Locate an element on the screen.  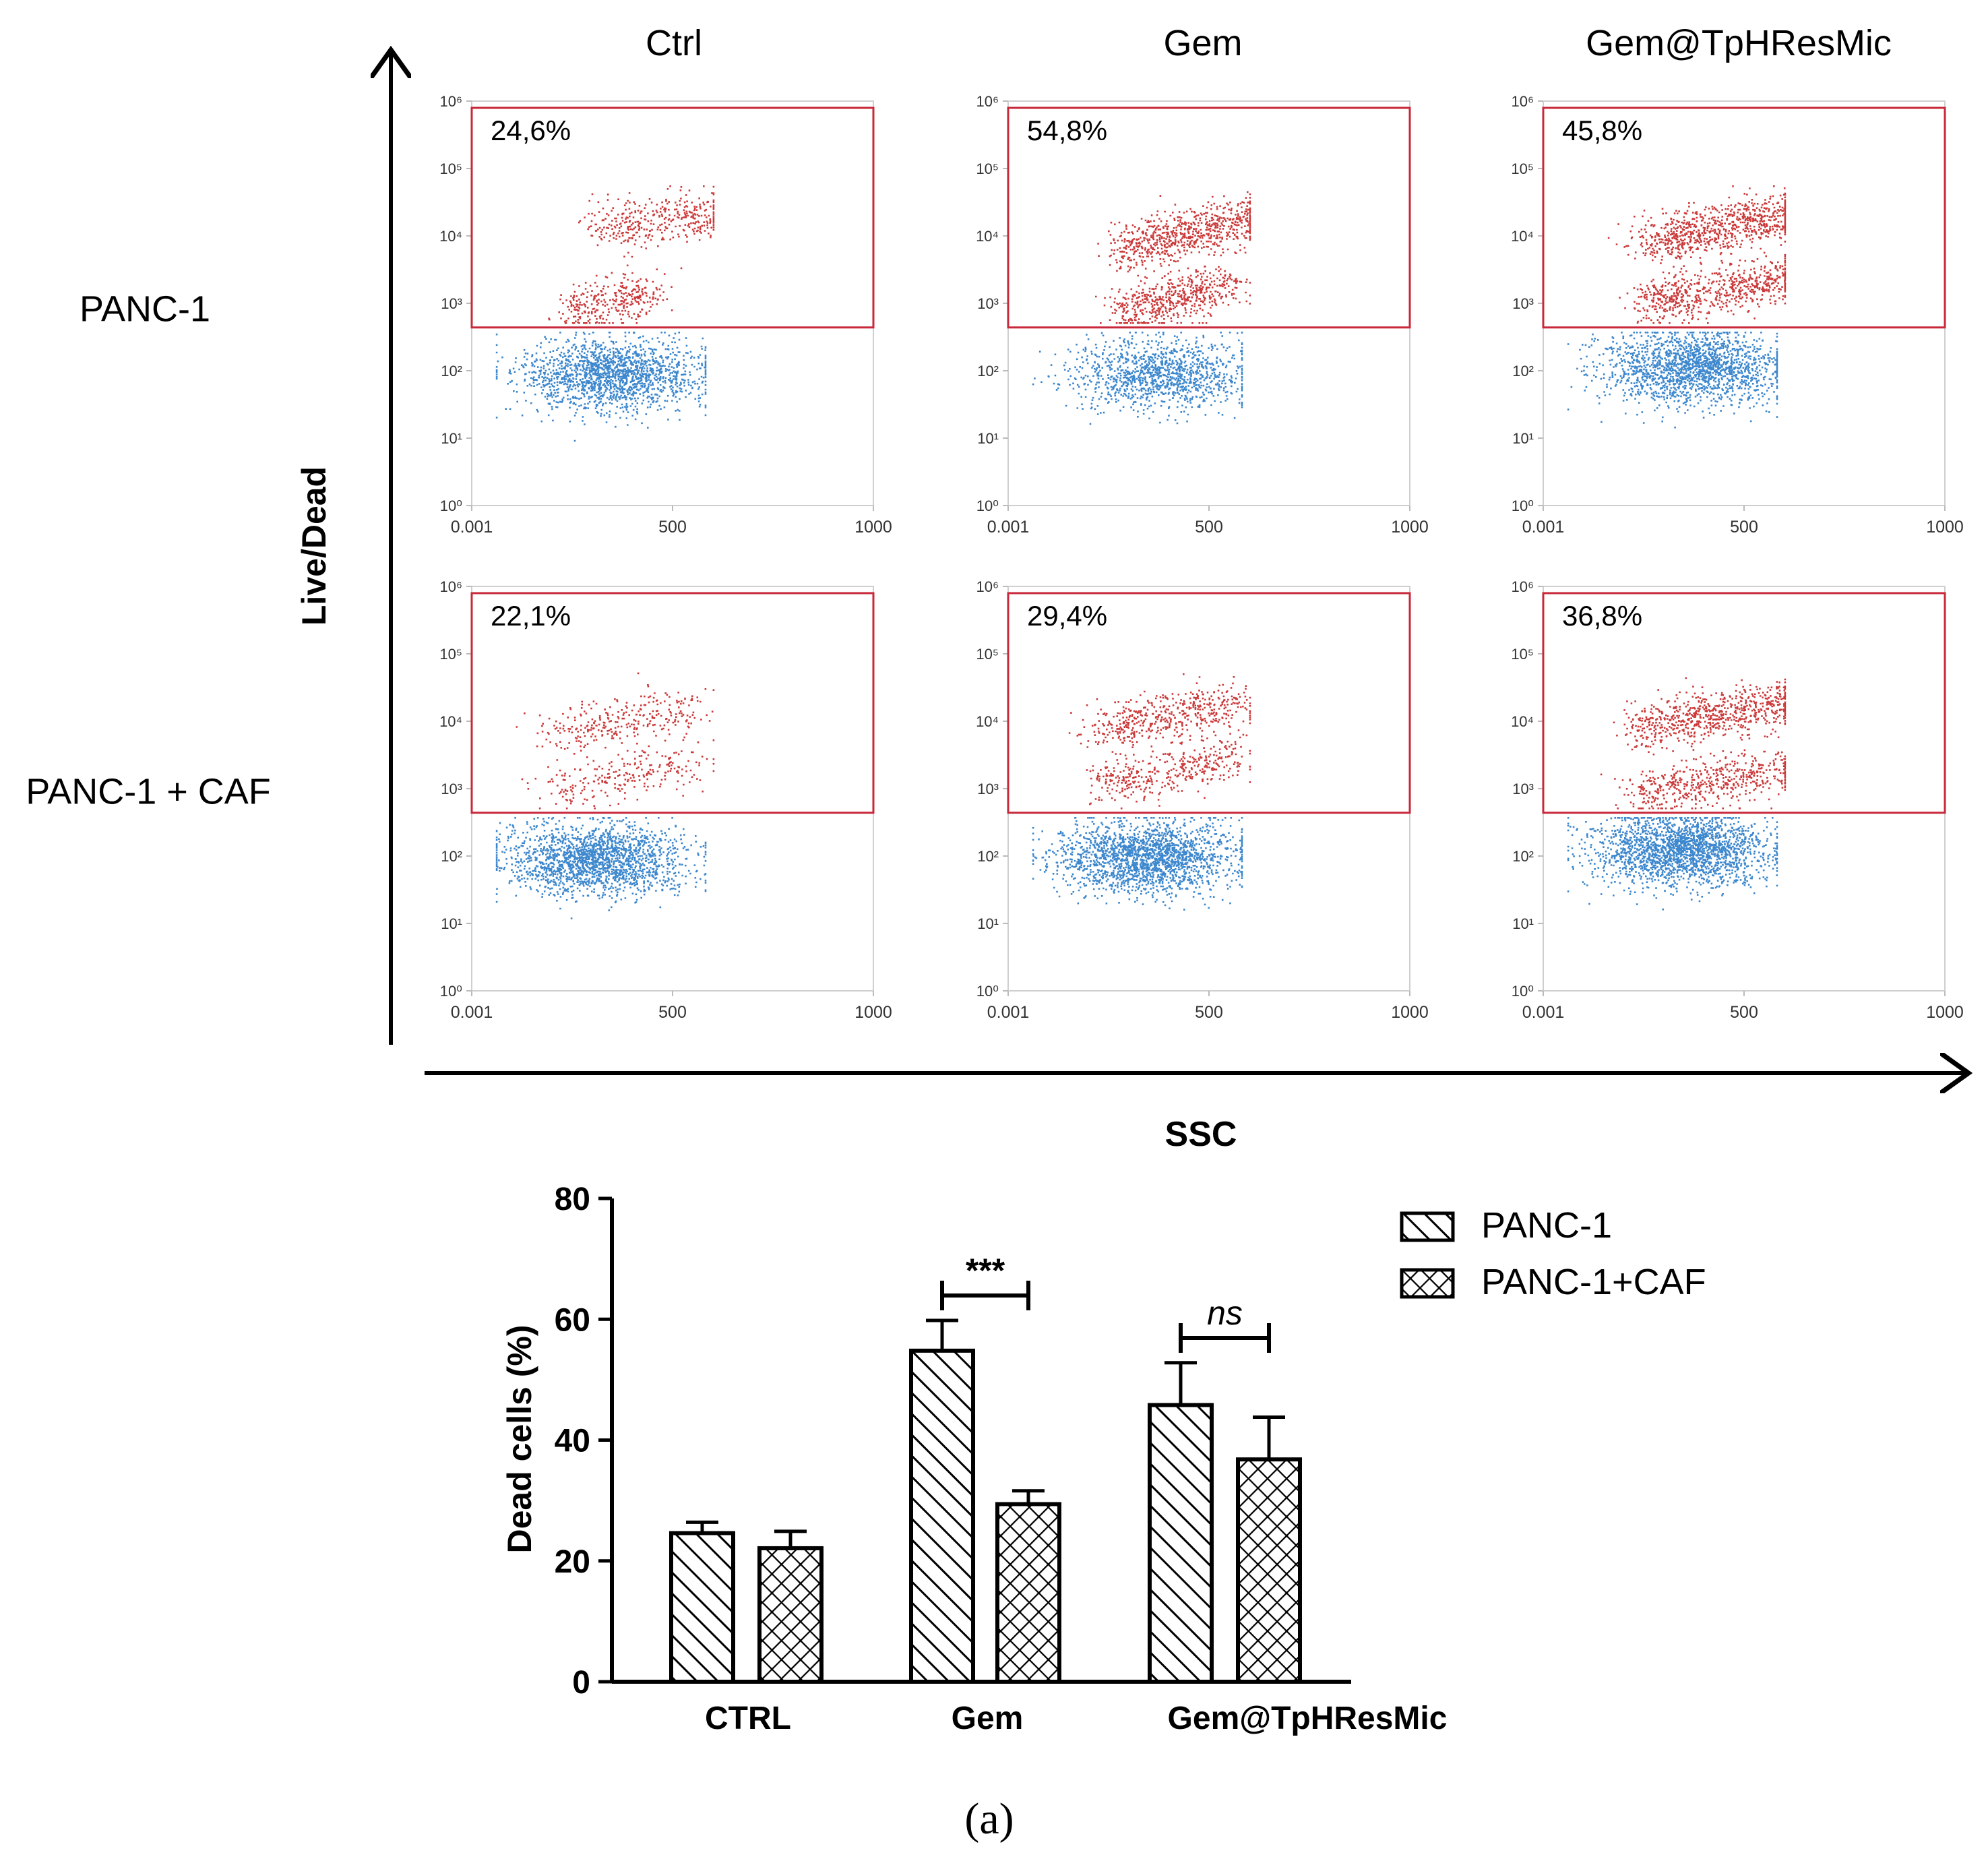
bar-category-label: Gem@TpHResMic is located at coordinates (1308, 1718).